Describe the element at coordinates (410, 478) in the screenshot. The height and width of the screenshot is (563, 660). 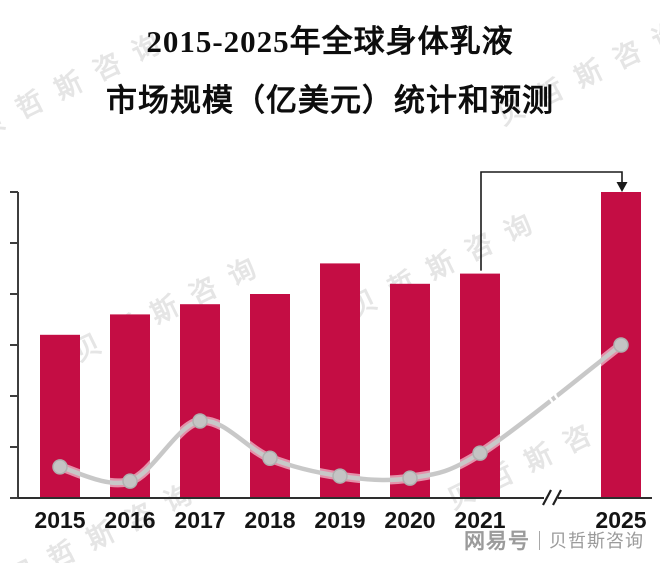
I see `line-marker-2020` at that location.